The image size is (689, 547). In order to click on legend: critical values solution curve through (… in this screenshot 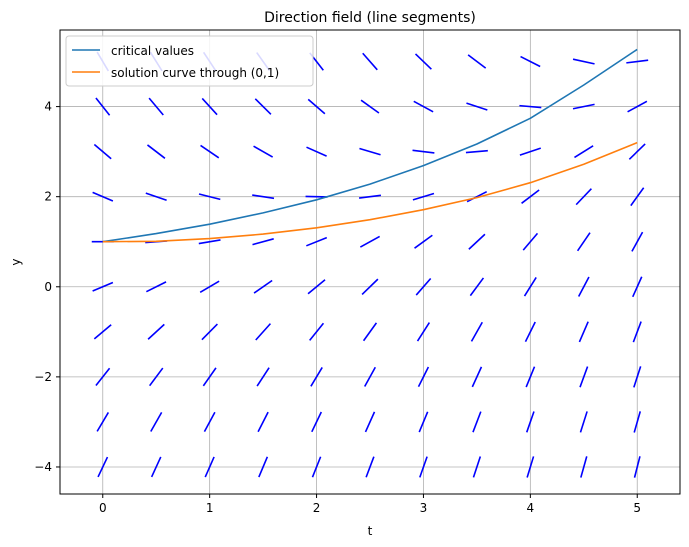, I will do `click(189, 61)`.